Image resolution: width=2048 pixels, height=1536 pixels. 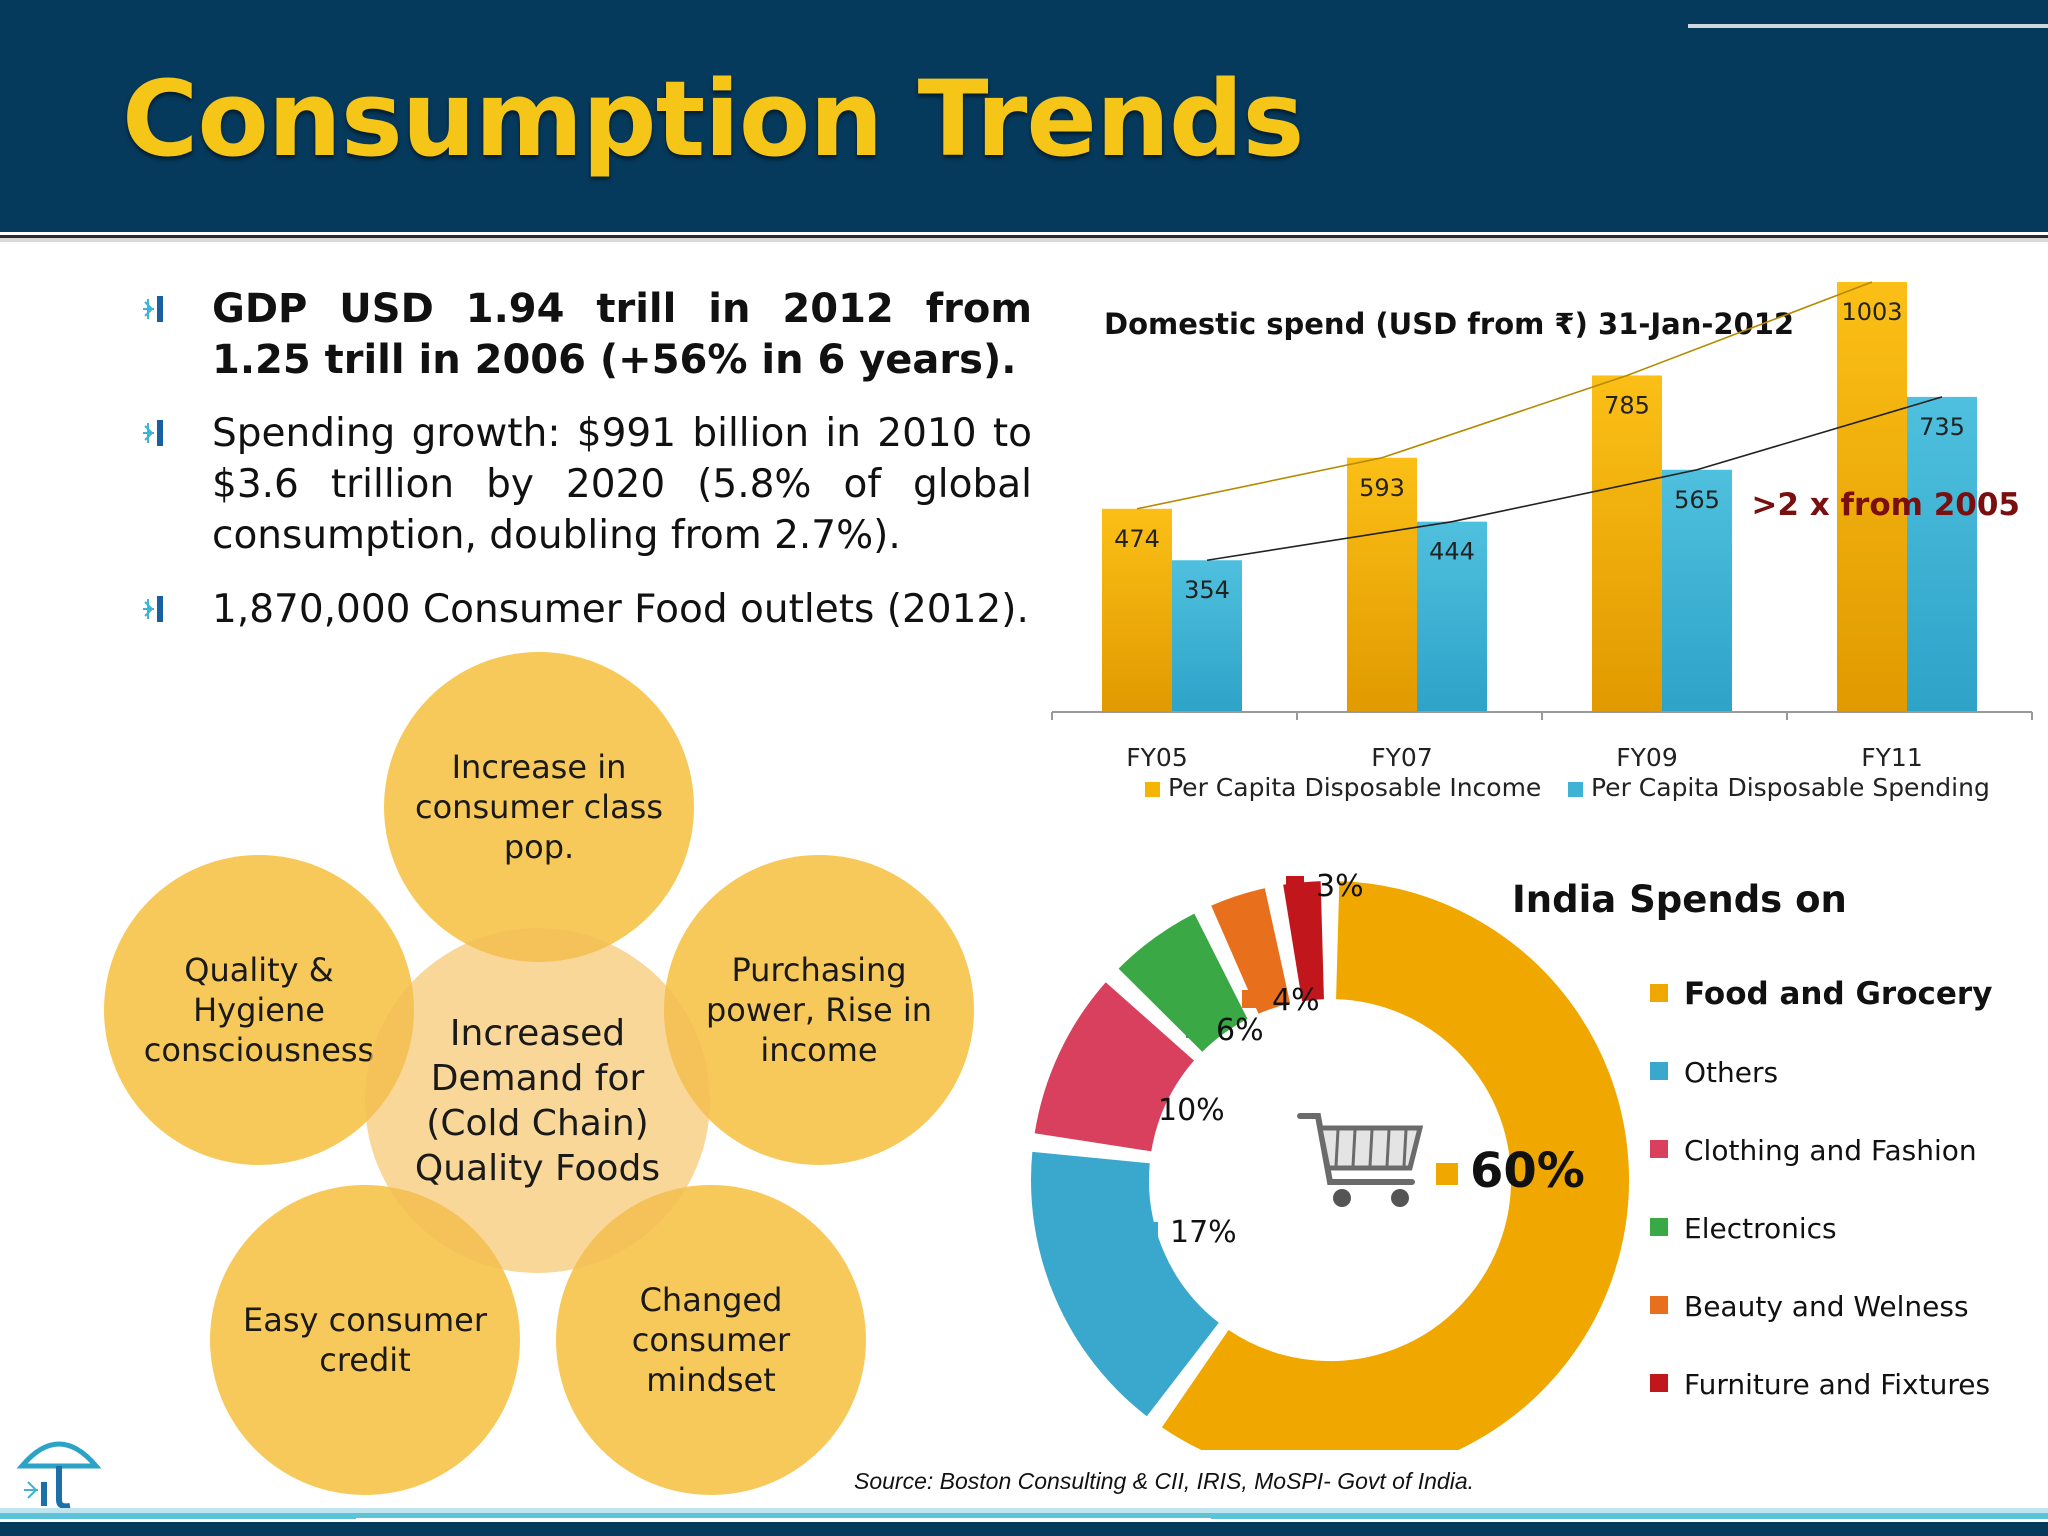 I want to click on slice-value-label: 6%, so click(x=1240, y=1030).